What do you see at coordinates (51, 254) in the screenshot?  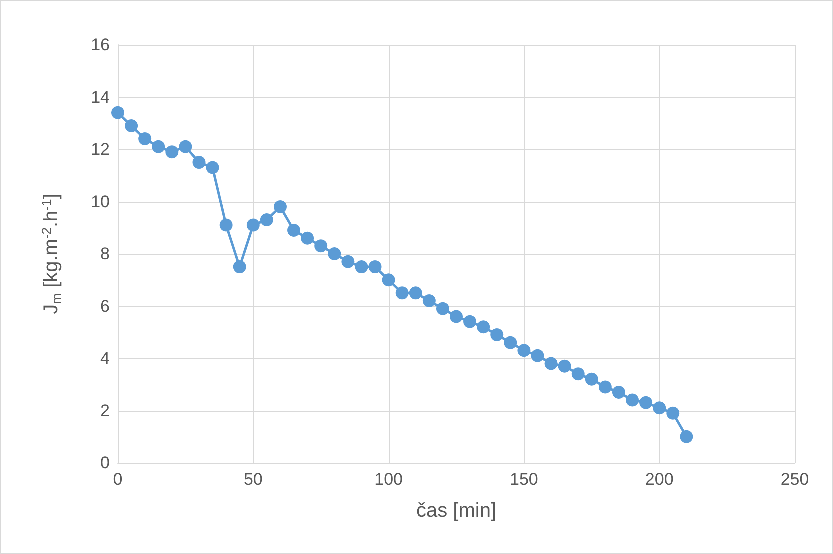 I see `y-axis-title: Jm [kg.m-2.h-1]` at bounding box center [51, 254].